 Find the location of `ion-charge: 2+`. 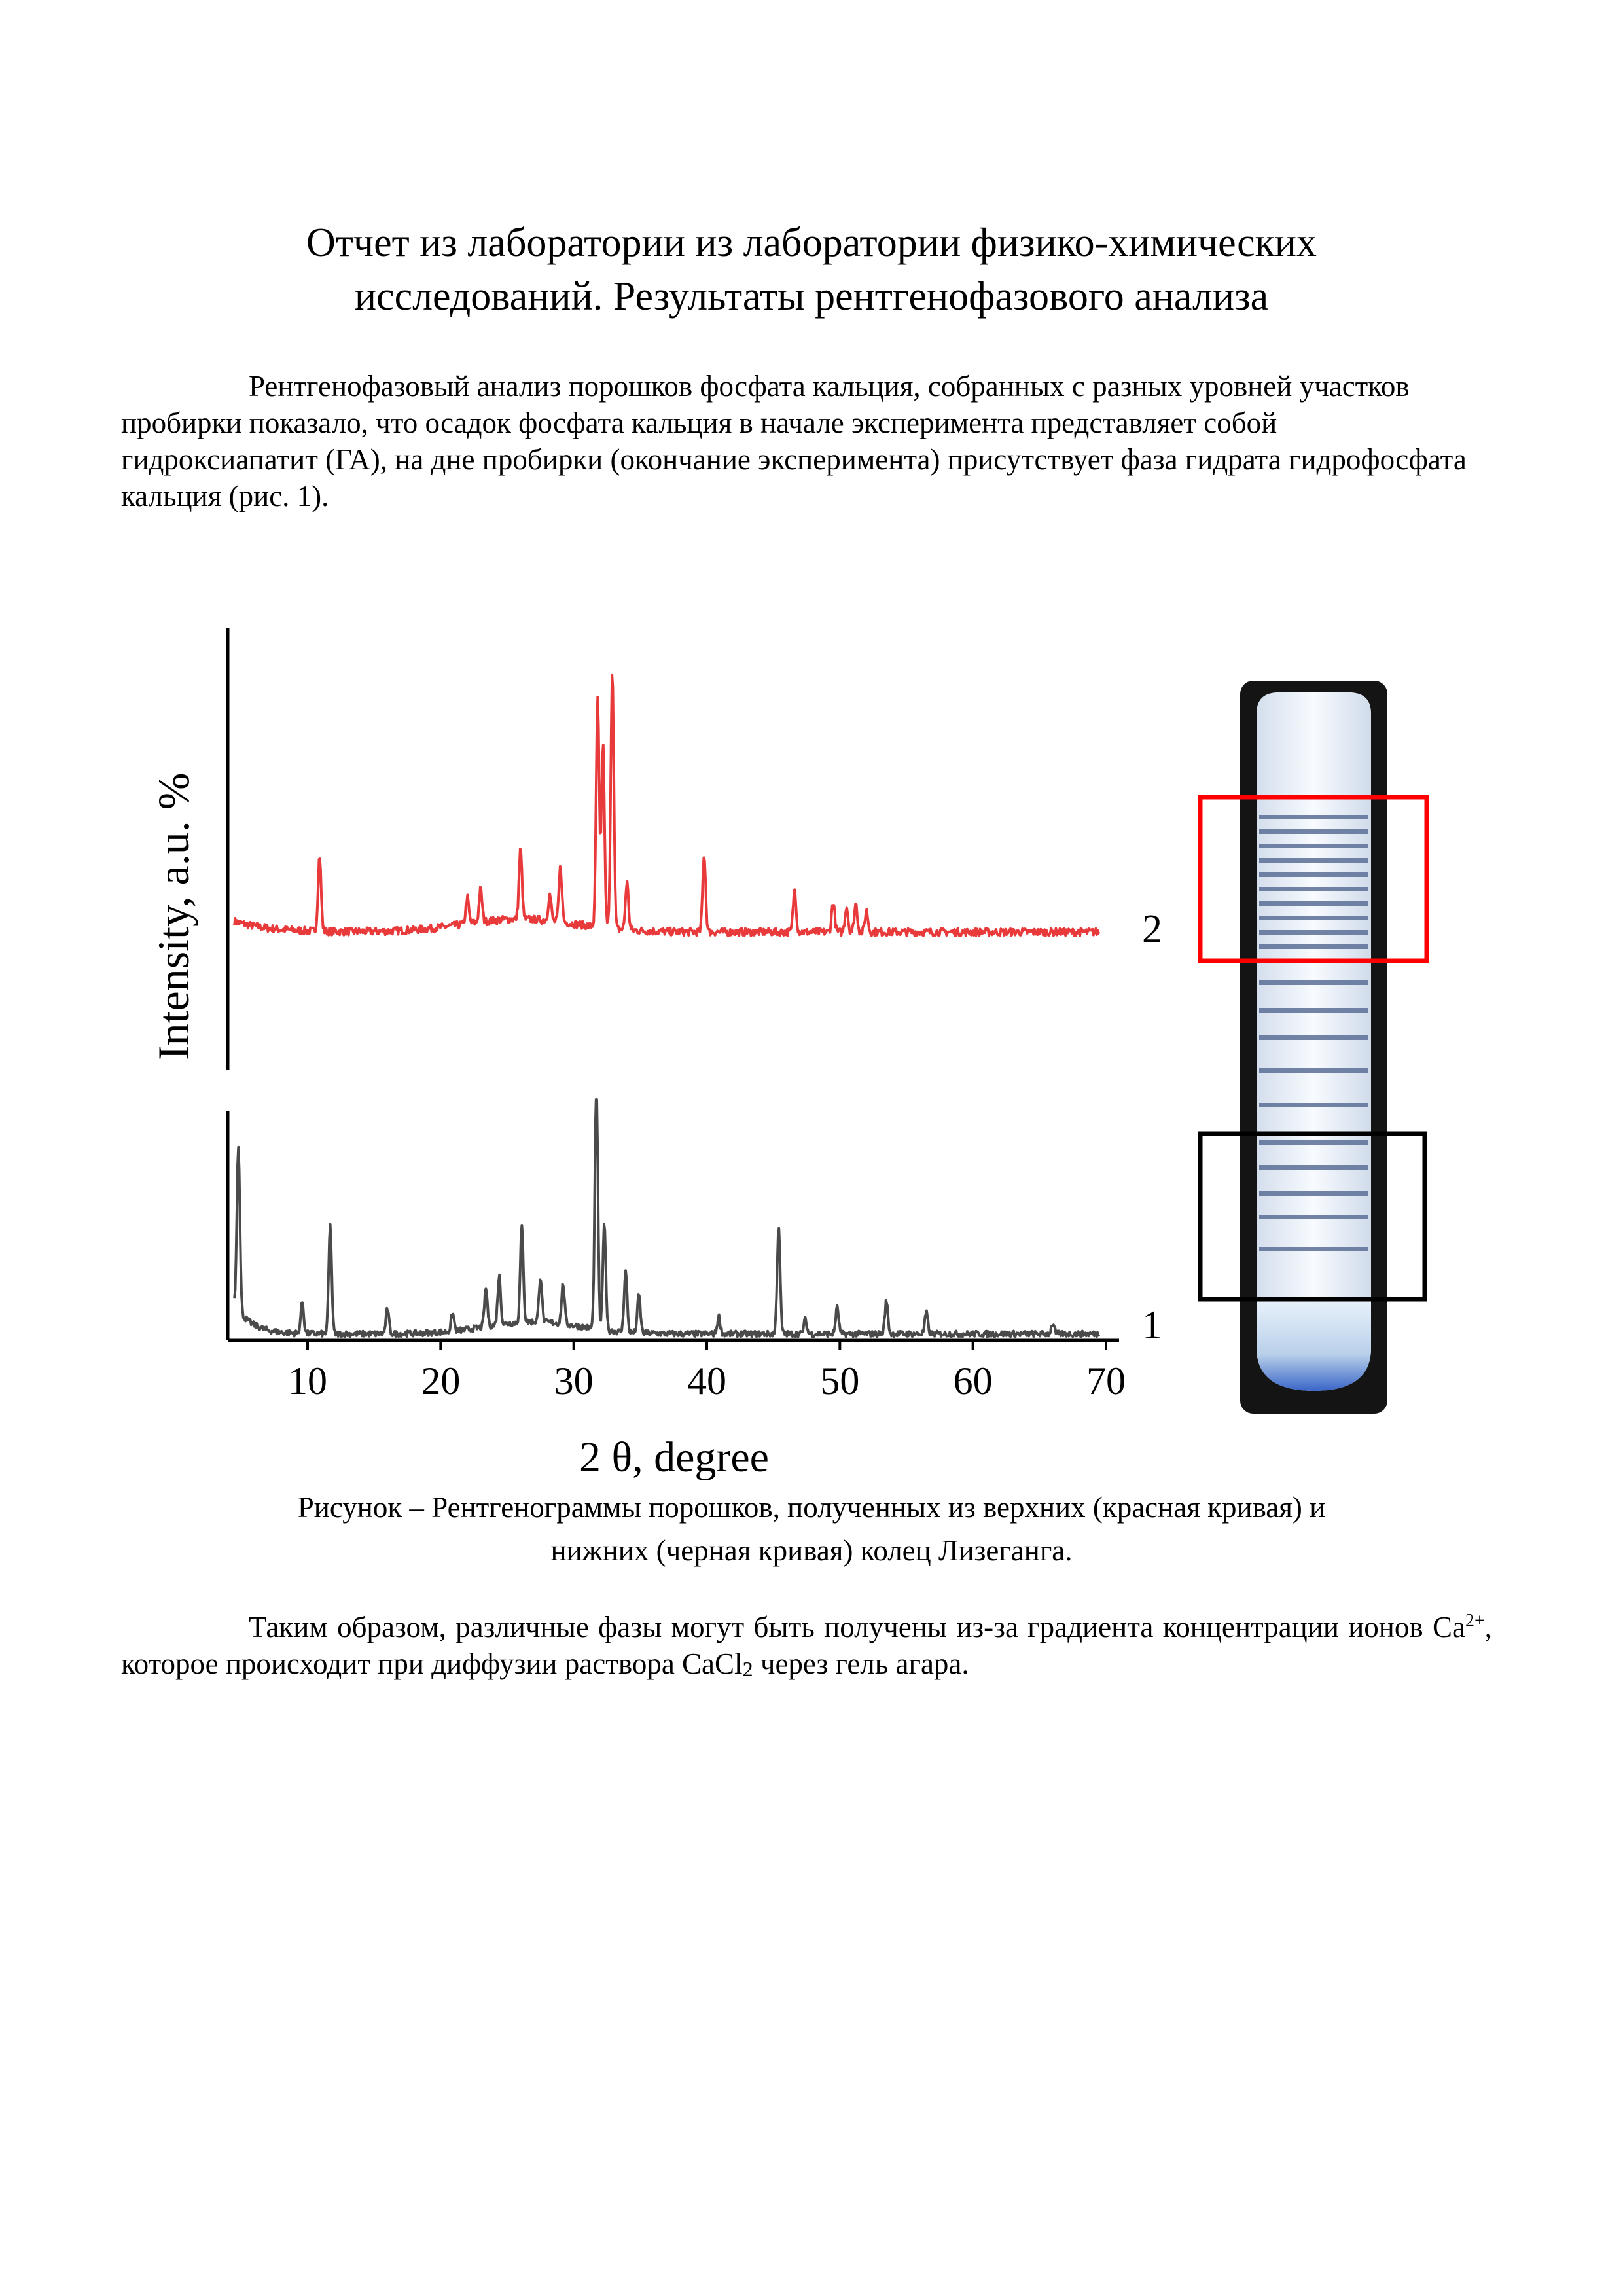

ion-charge: 2+ is located at coordinates (1475, 1621).